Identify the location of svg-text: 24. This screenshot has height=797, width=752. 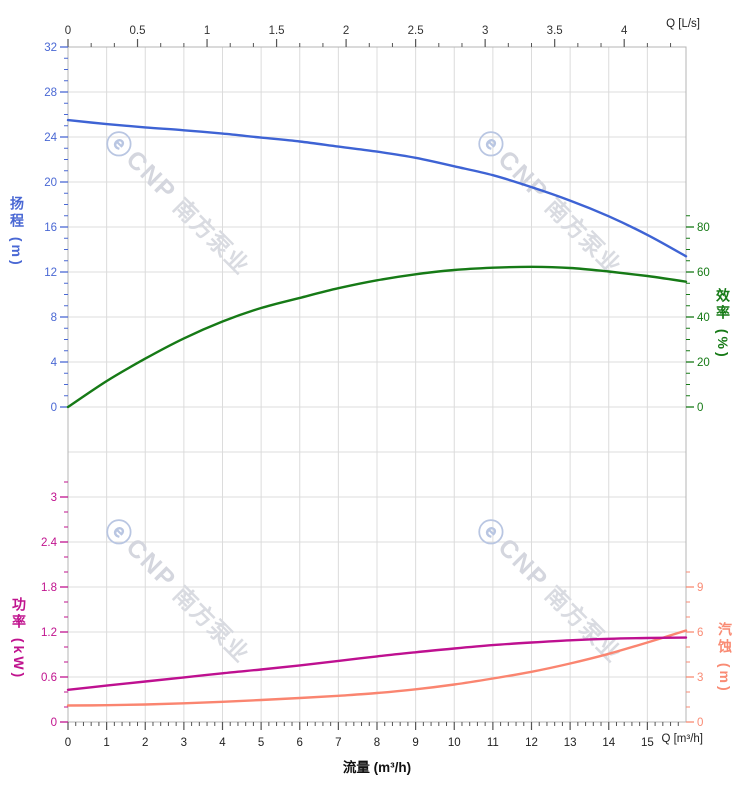
(50, 138).